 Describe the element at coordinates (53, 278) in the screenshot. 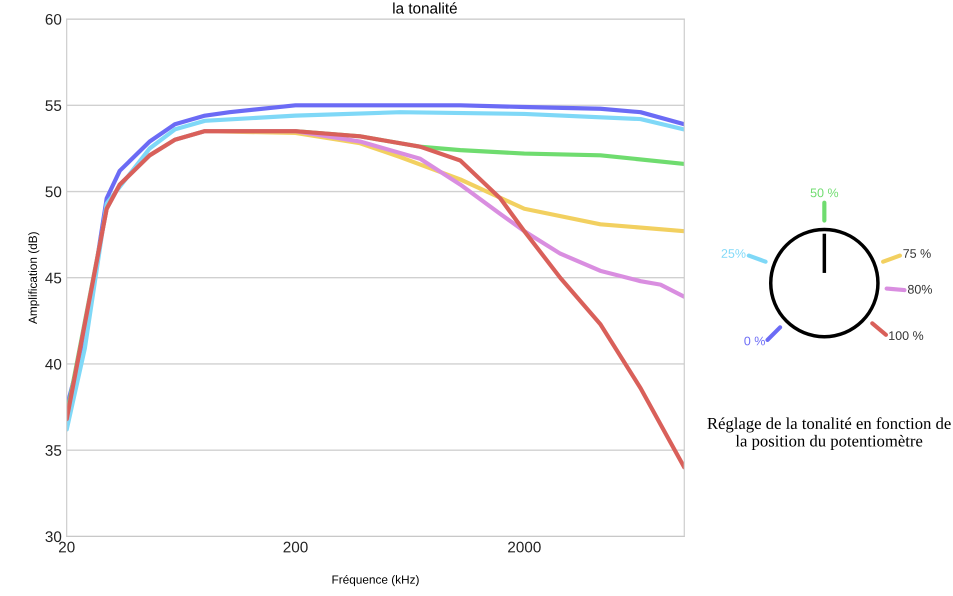

I see `y-tick-label: 45` at that location.